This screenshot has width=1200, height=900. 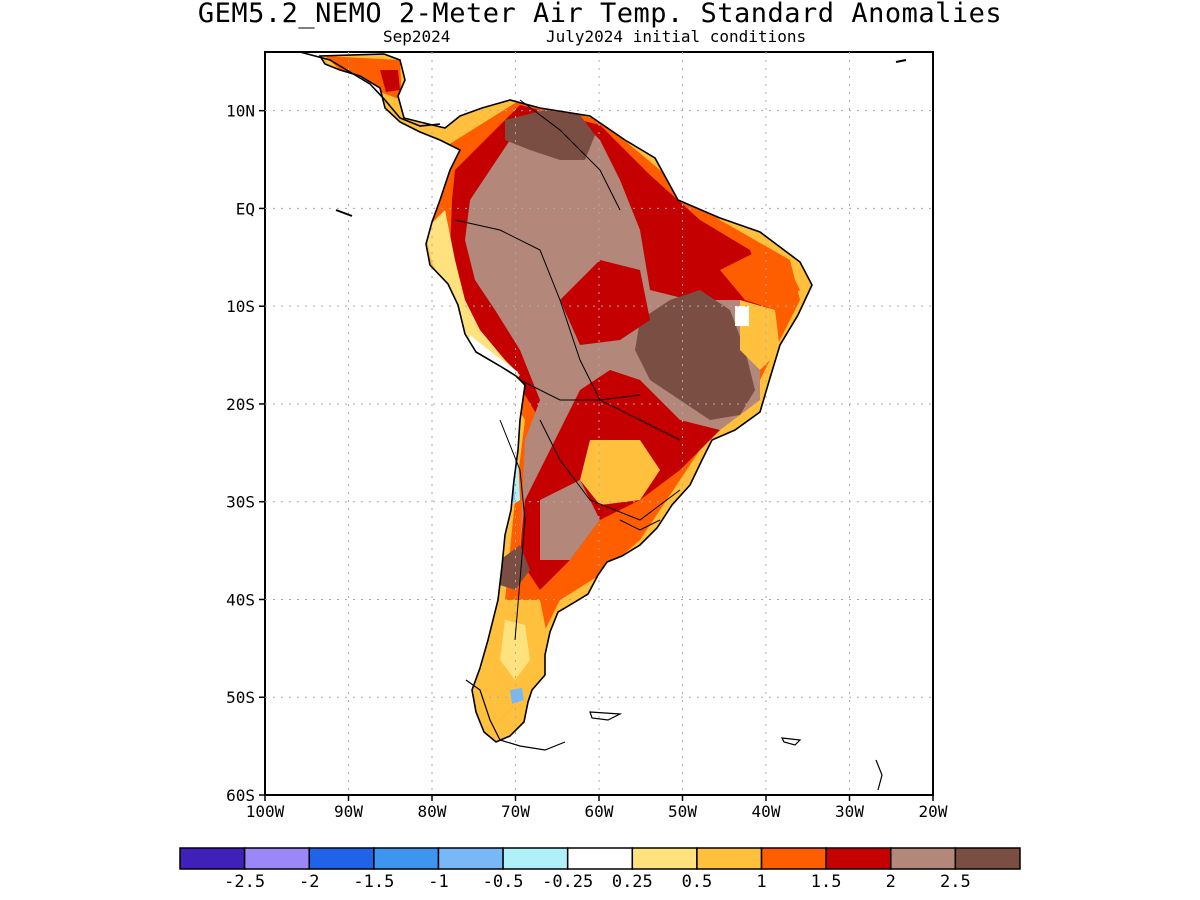 I want to click on colorbar-label: -2, so click(x=309, y=882).